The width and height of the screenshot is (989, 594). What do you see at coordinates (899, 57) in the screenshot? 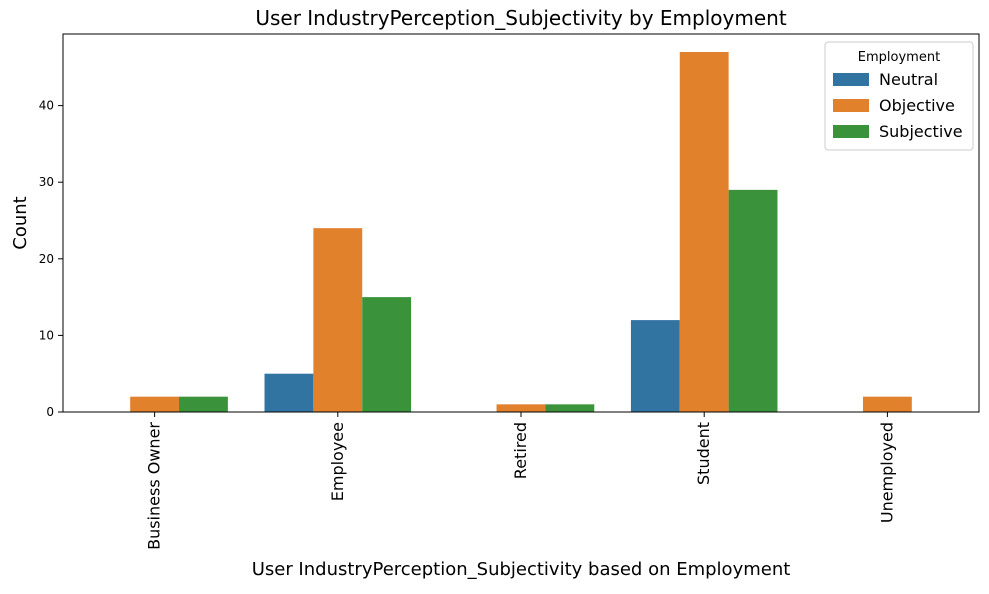
I see `legend-title: Employment` at bounding box center [899, 57].